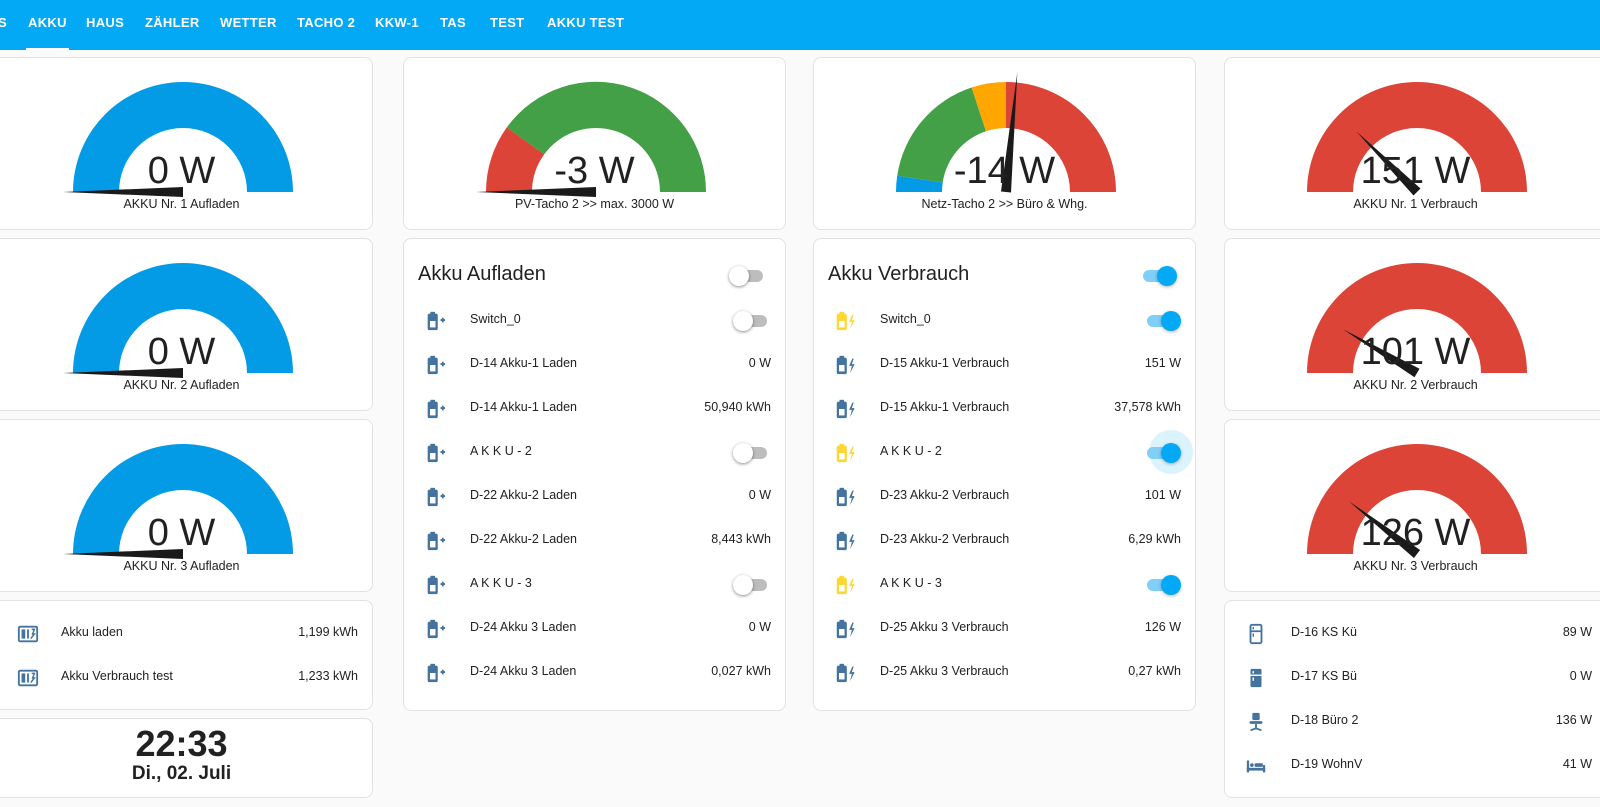  I want to click on gauge-card-akku3-laden: 0 W AKKU Nr. 3 Aufladen, so click(186, 505).